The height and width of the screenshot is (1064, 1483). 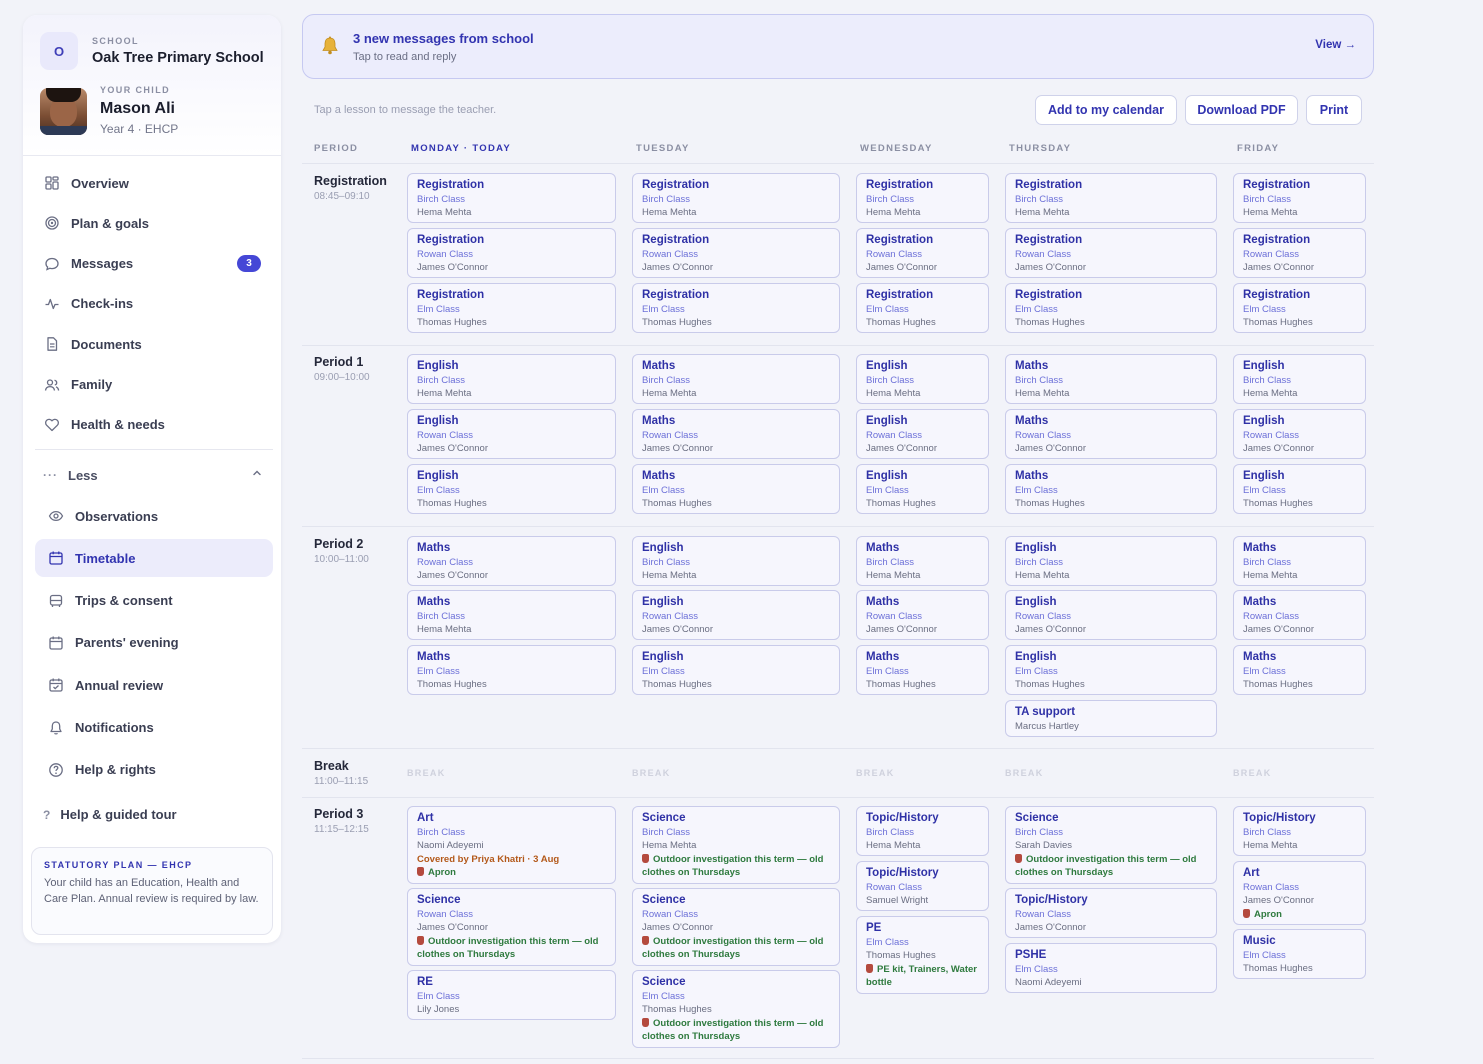 I want to click on sidebar-item-plan-and-goals: Plan & goals, so click(x=154, y=223).